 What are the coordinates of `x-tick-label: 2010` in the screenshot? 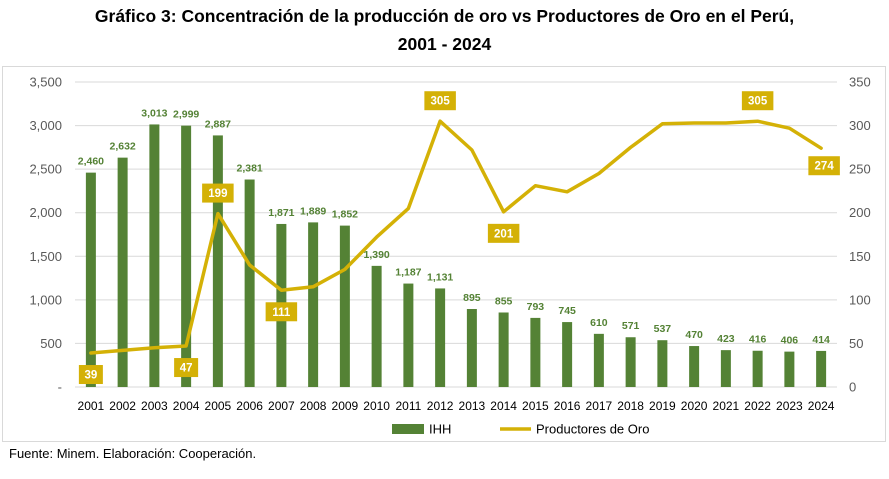 It's located at (376, 406).